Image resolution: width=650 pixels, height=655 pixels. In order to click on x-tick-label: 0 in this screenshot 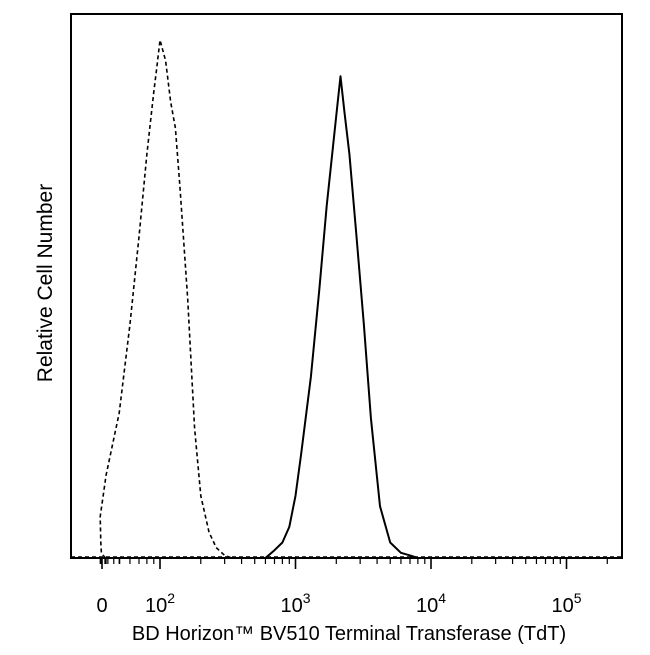, I will do `click(101, 606)`.